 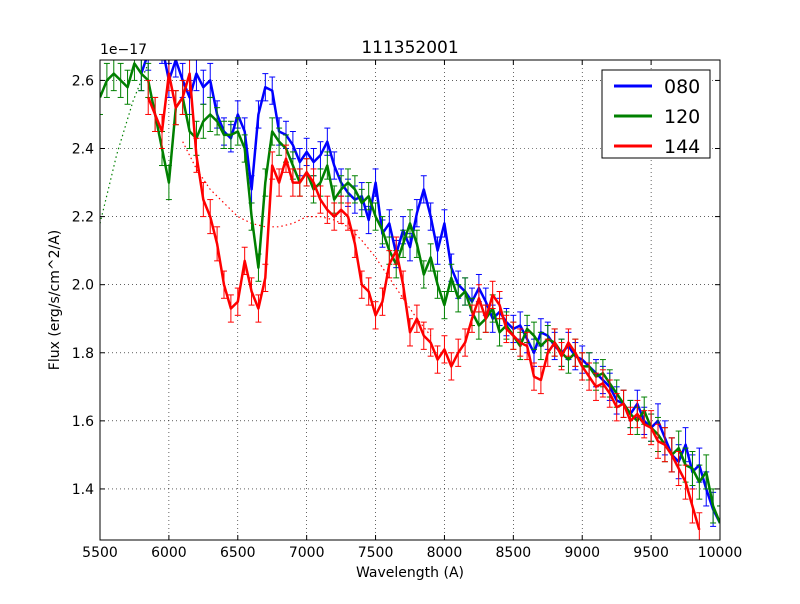 I want to click on x-tick-label: 7000, so click(x=307, y=553).